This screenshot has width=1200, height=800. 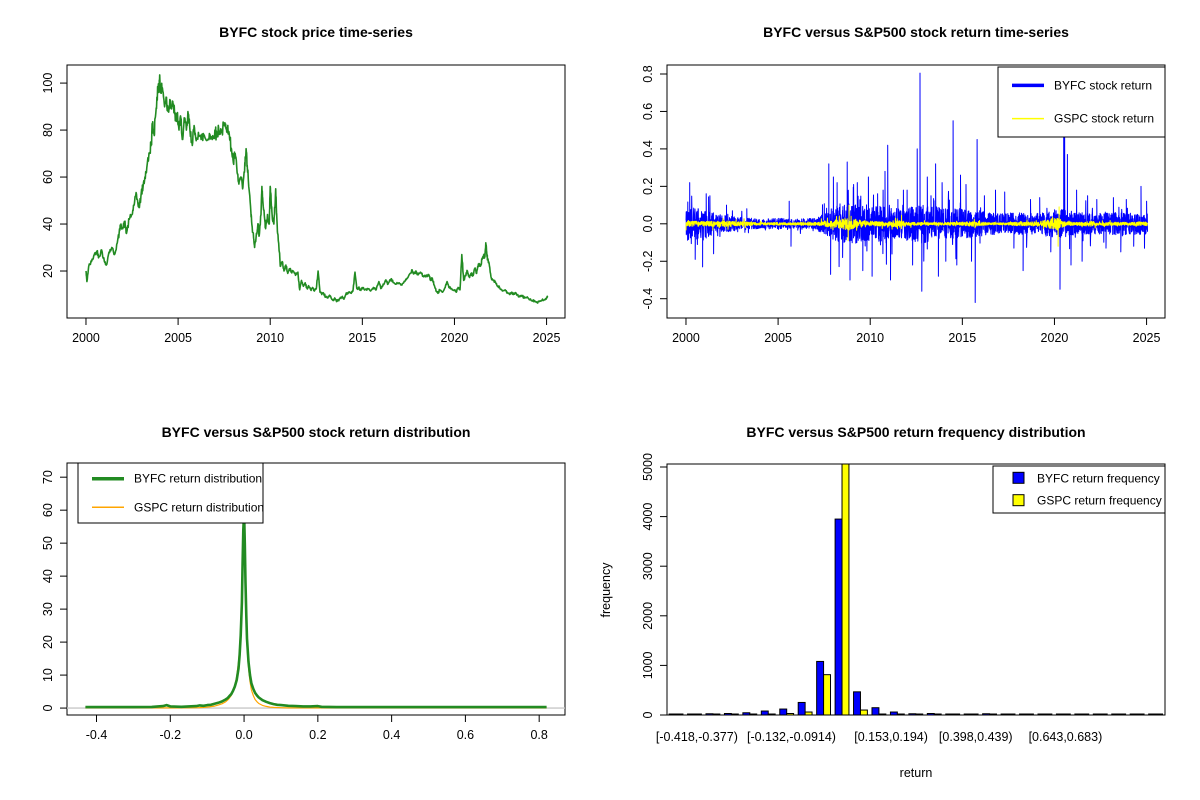 I want to click on frequency-axis-label: frequency, so click(x=606, y=590).